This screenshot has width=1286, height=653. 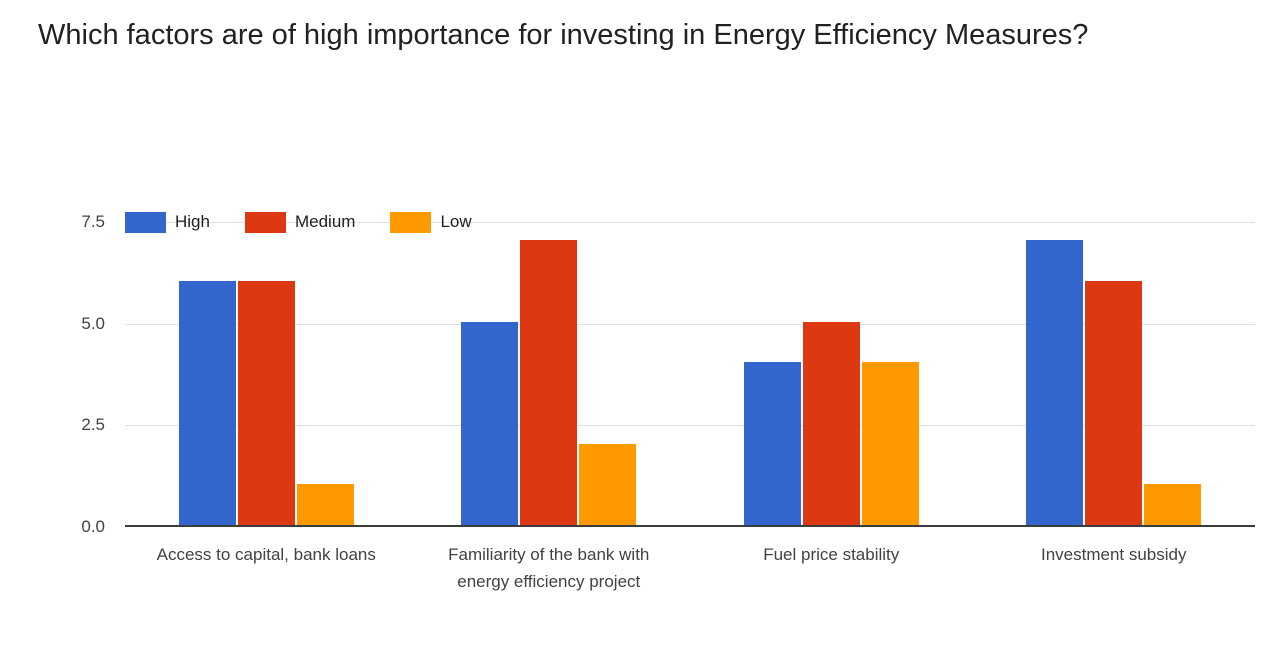 What do you see at coordinates (690, 425) in the screenshot?
I see `gridline-2.5` at bounding box center [690, 425].